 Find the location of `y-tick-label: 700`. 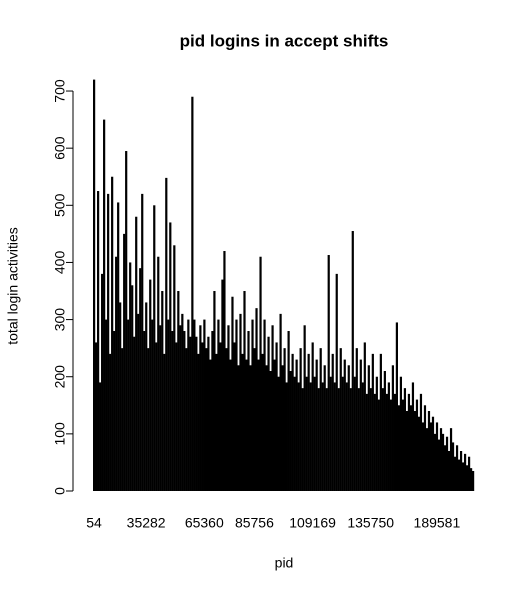

y-tick-label: 700 is located at coordinates (60, 91).